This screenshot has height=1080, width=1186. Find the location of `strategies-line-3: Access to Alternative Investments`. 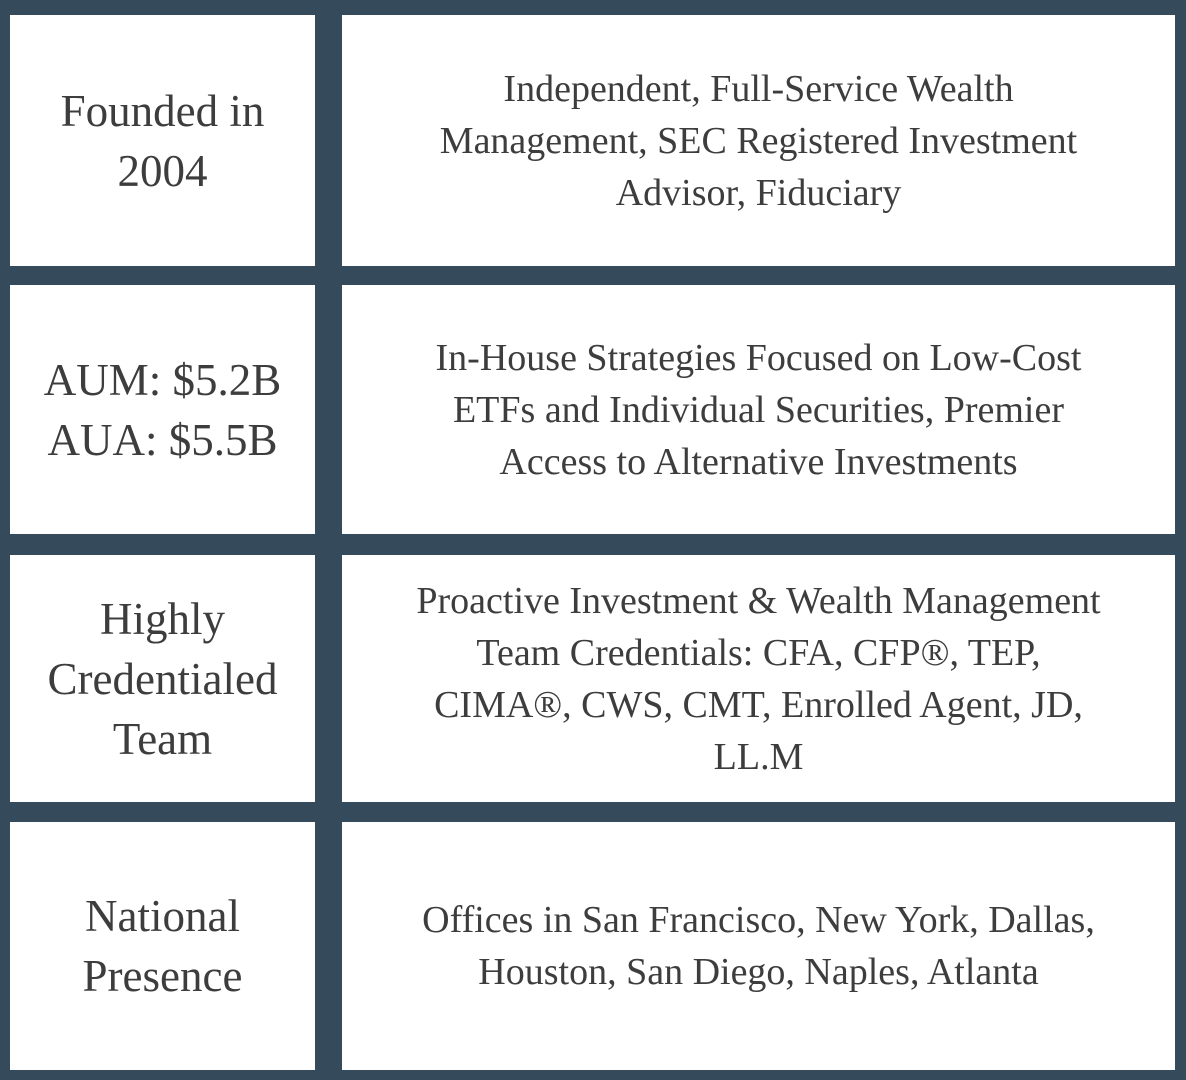

strategies-line-3: Access to Alternative Investments is located at coordinates (758, 461).